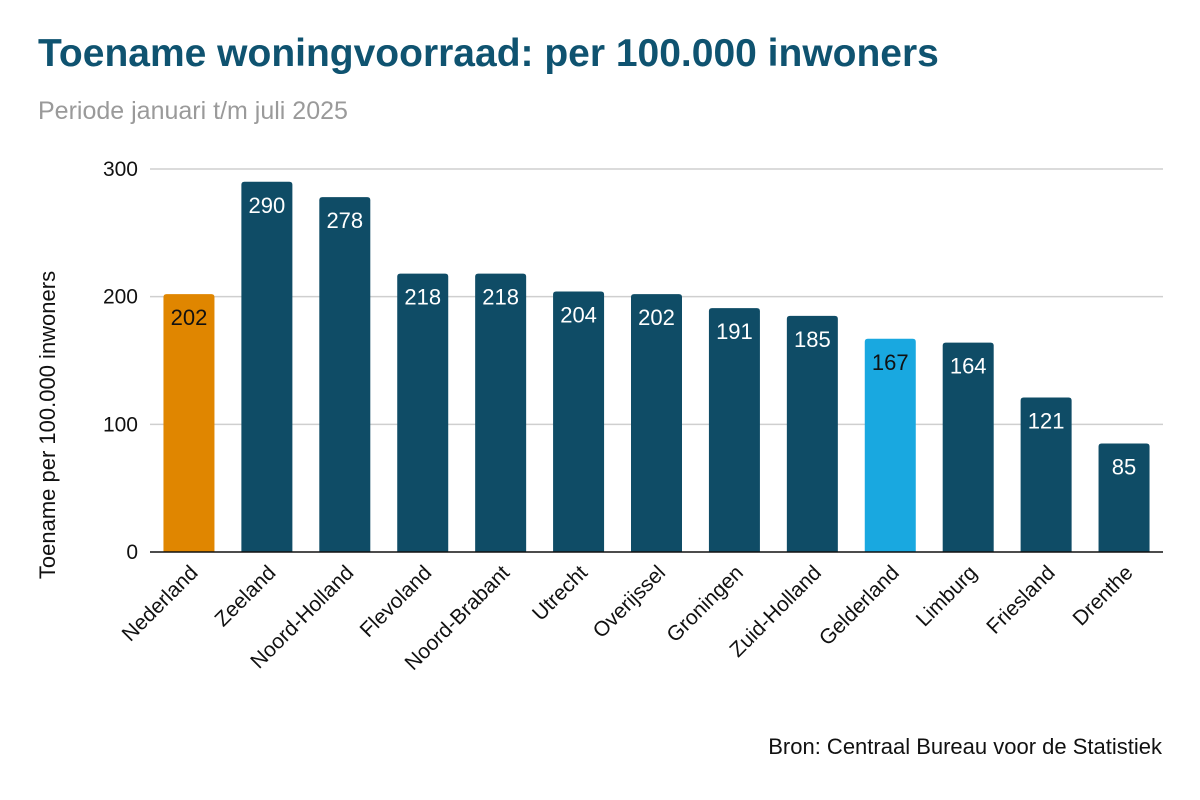 This screenshot has height=800, width=1200. Describe the element at coordinates (560, 593) in the screenshot. I see `x-tick-label: Utrecht` at that location.